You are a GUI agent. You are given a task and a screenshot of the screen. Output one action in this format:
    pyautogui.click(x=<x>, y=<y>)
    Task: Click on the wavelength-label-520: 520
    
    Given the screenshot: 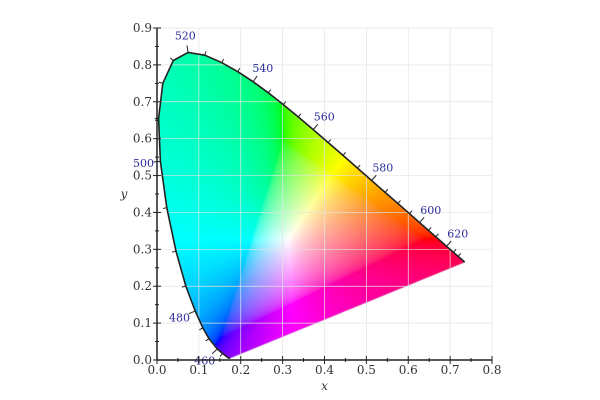 What is the action you would take?
    pyautogui.click(x=185, y=36)
    